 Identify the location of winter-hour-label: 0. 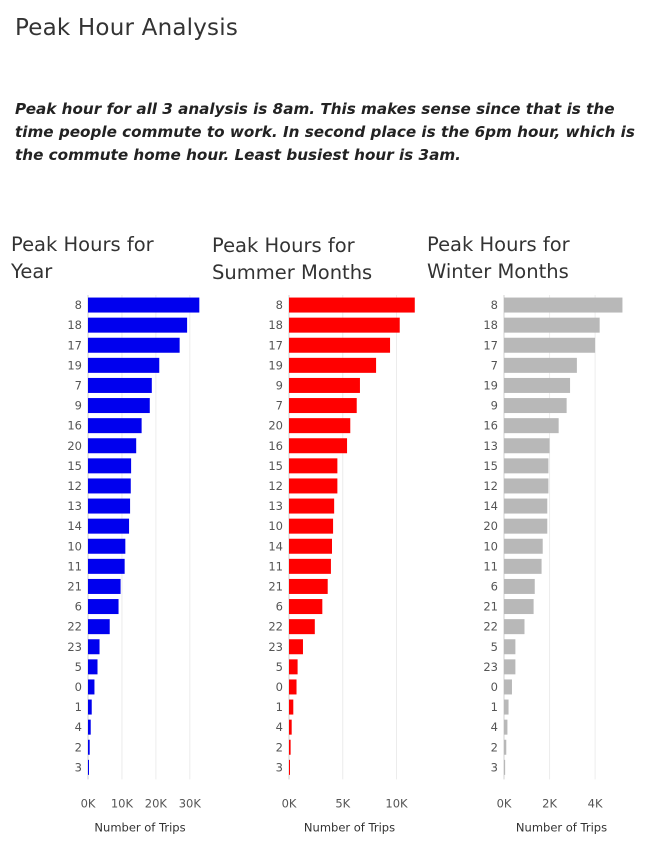
(494, 687).